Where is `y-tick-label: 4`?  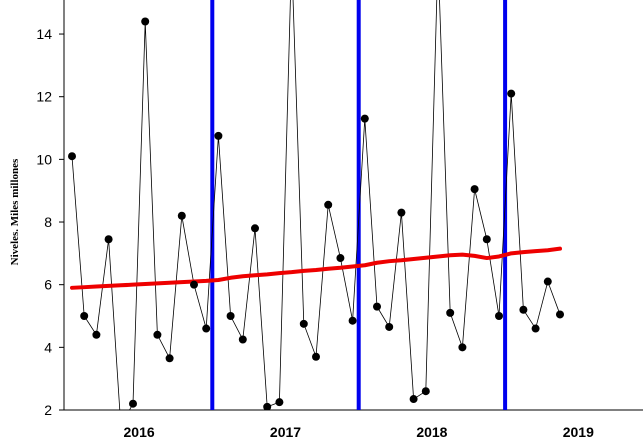 y-tick-label: 4 is located at coordinates (48, 347).